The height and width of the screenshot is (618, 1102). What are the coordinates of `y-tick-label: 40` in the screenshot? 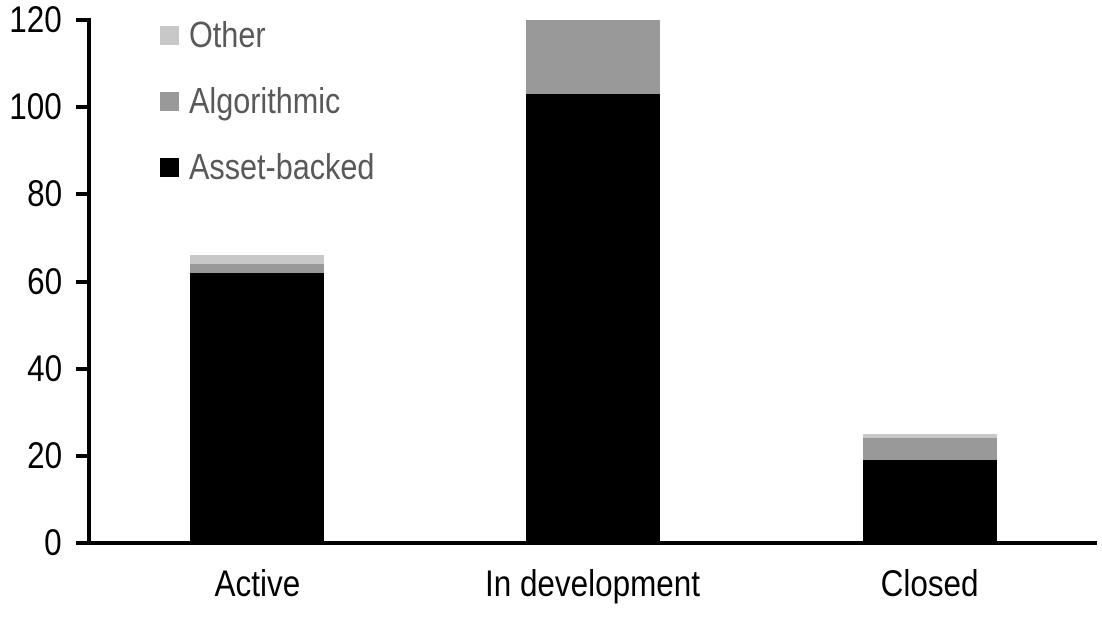 It's located at (44, 368).